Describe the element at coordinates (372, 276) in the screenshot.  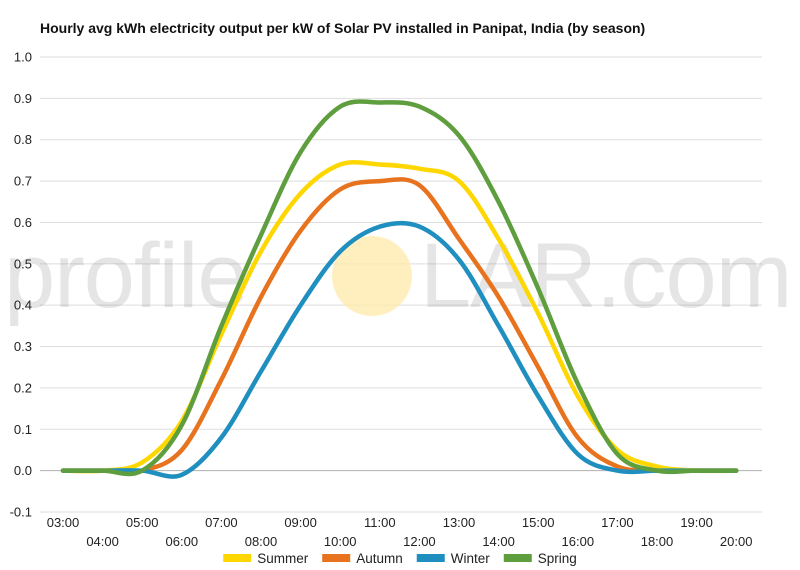
I see `watermark-sun-icon` at that location.